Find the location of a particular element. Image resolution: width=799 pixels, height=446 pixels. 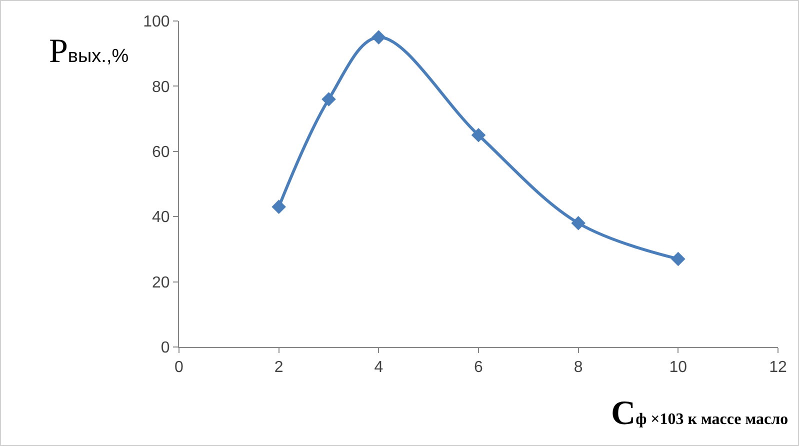

x-tick-label: 0 is located at coordinates (179, 367).